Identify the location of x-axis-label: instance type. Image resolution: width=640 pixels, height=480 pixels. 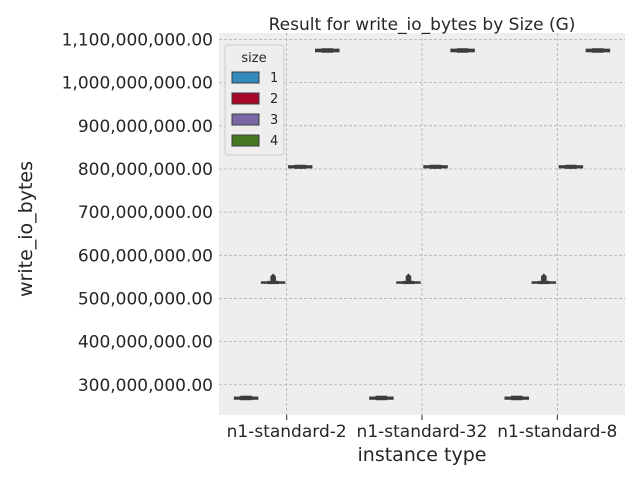
(422, 455).